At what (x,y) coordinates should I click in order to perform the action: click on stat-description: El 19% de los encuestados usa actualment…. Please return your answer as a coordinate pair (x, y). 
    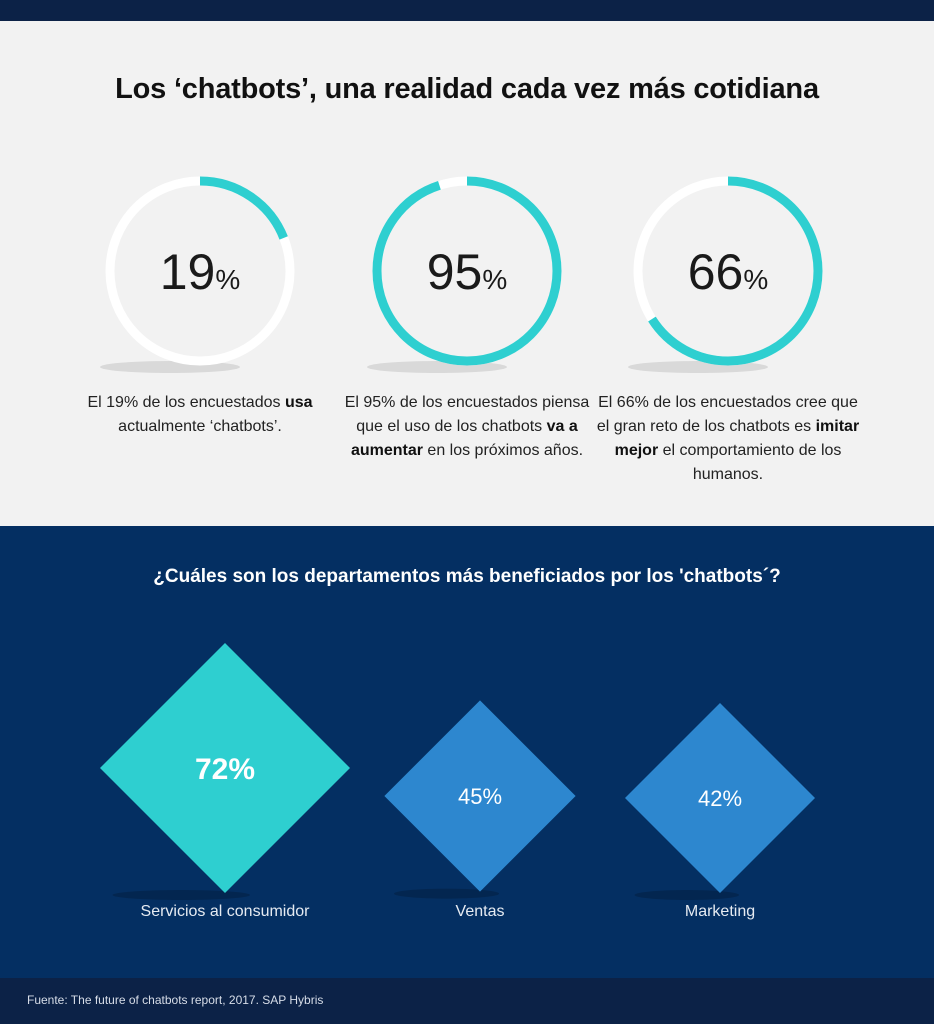
    Looking at the image, I should click on (200, 414).